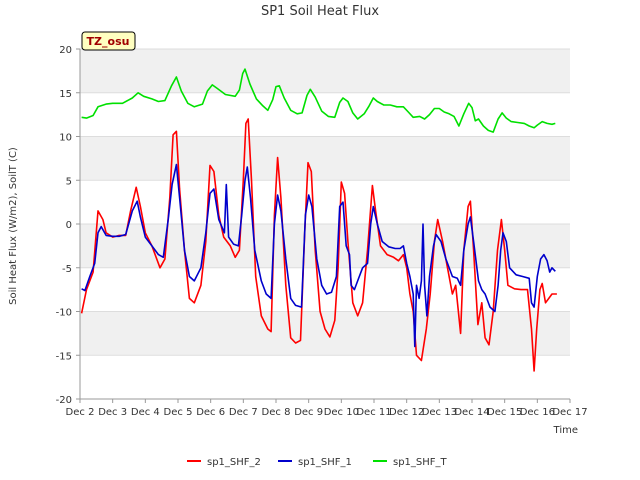  I want to click on x-tick-label: Dec 7, so click(243, 412).